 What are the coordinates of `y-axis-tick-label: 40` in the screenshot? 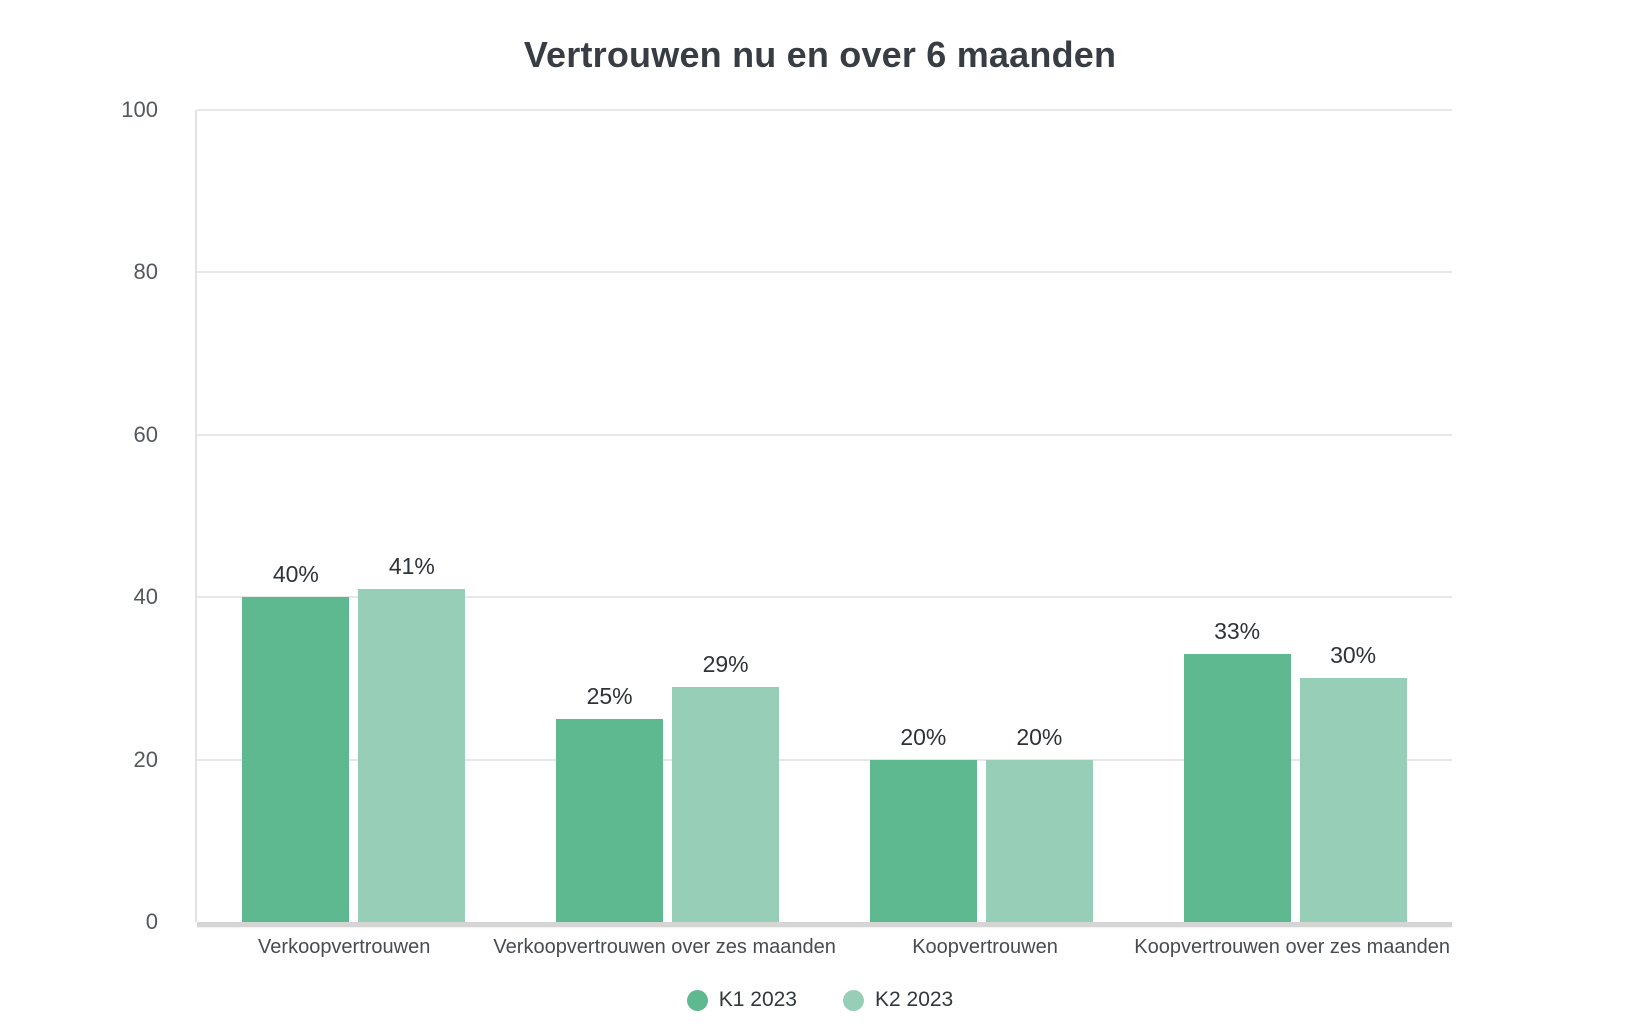 It's located at (145, 597).